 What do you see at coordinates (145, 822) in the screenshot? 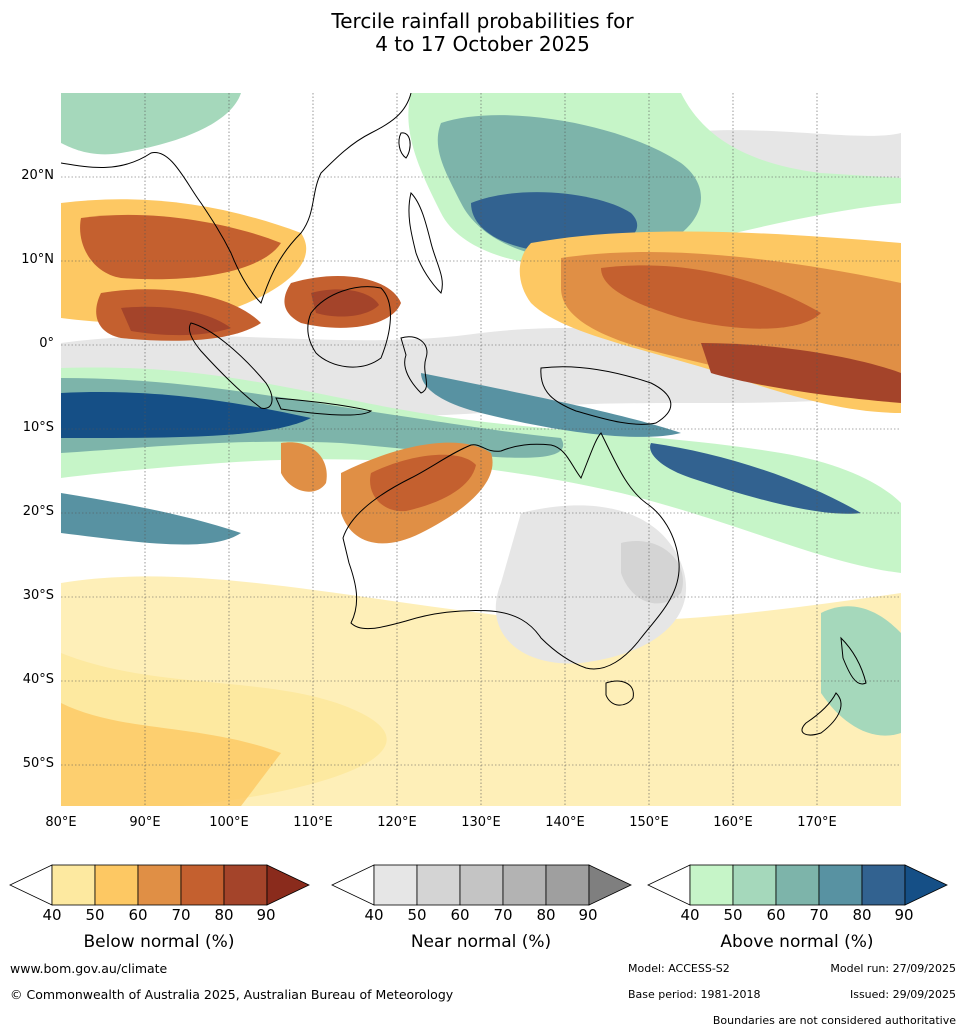
I see `lon-label-90E: 90°E` at bounding box center [145, 822].